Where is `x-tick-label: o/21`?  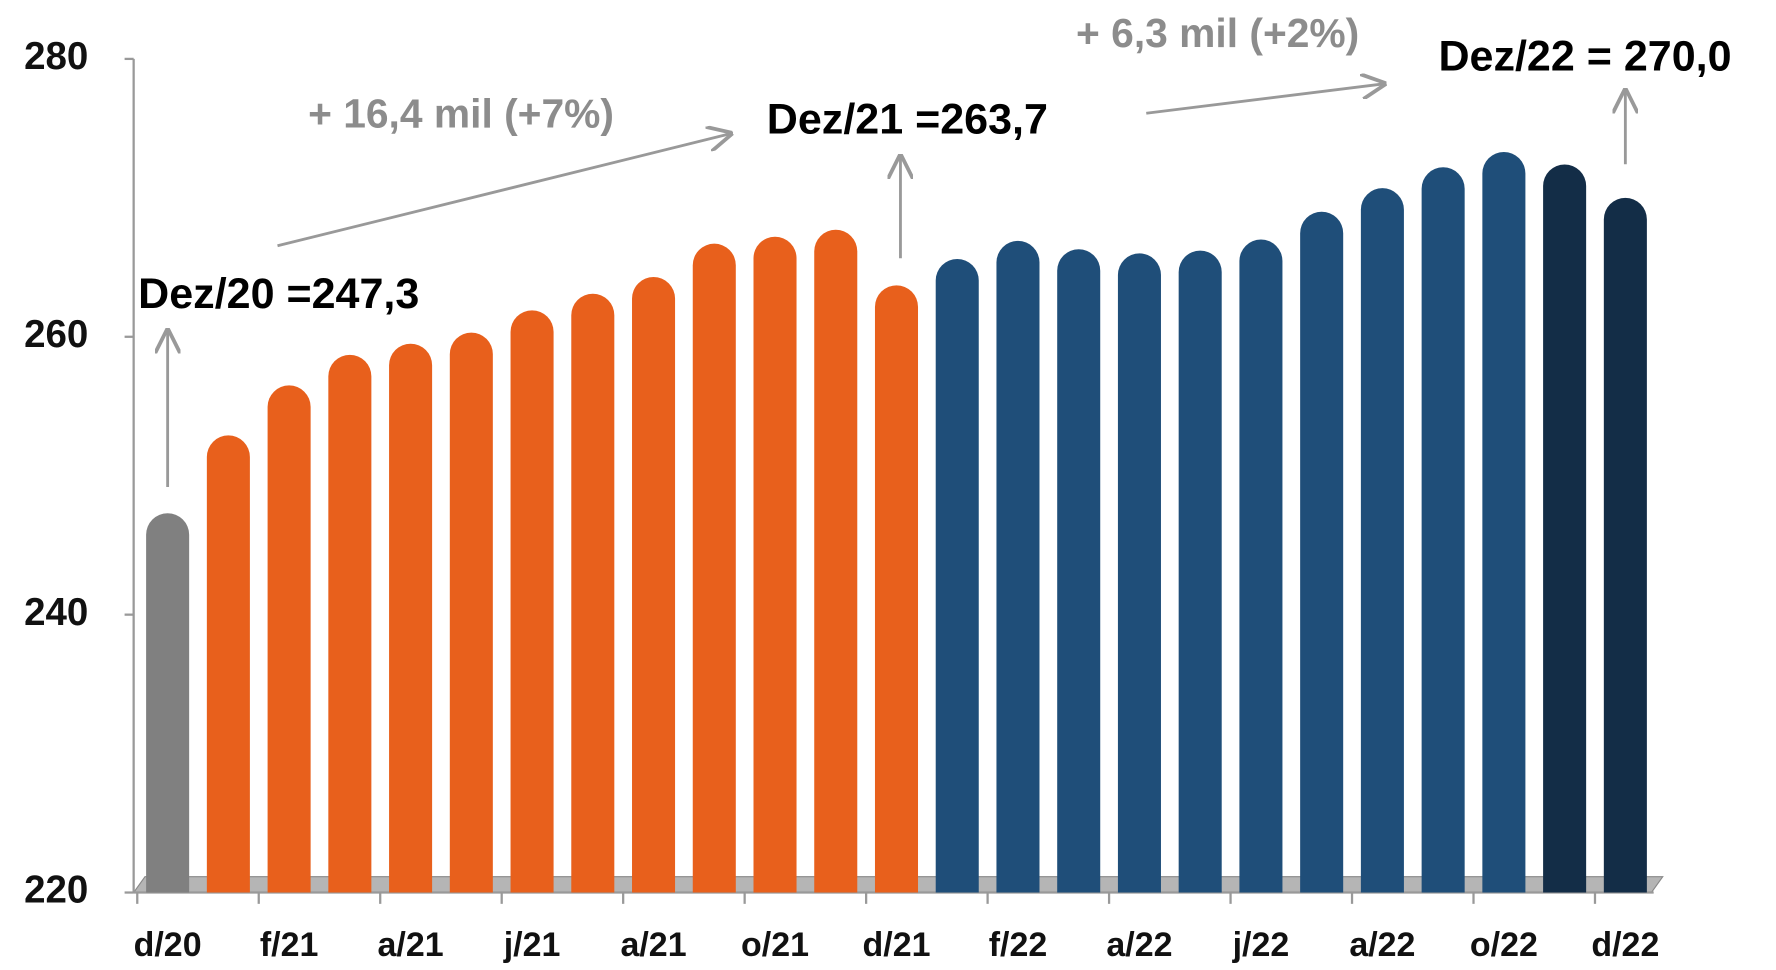 x-tick-label: o/21 is located at coordinates (775, 945).